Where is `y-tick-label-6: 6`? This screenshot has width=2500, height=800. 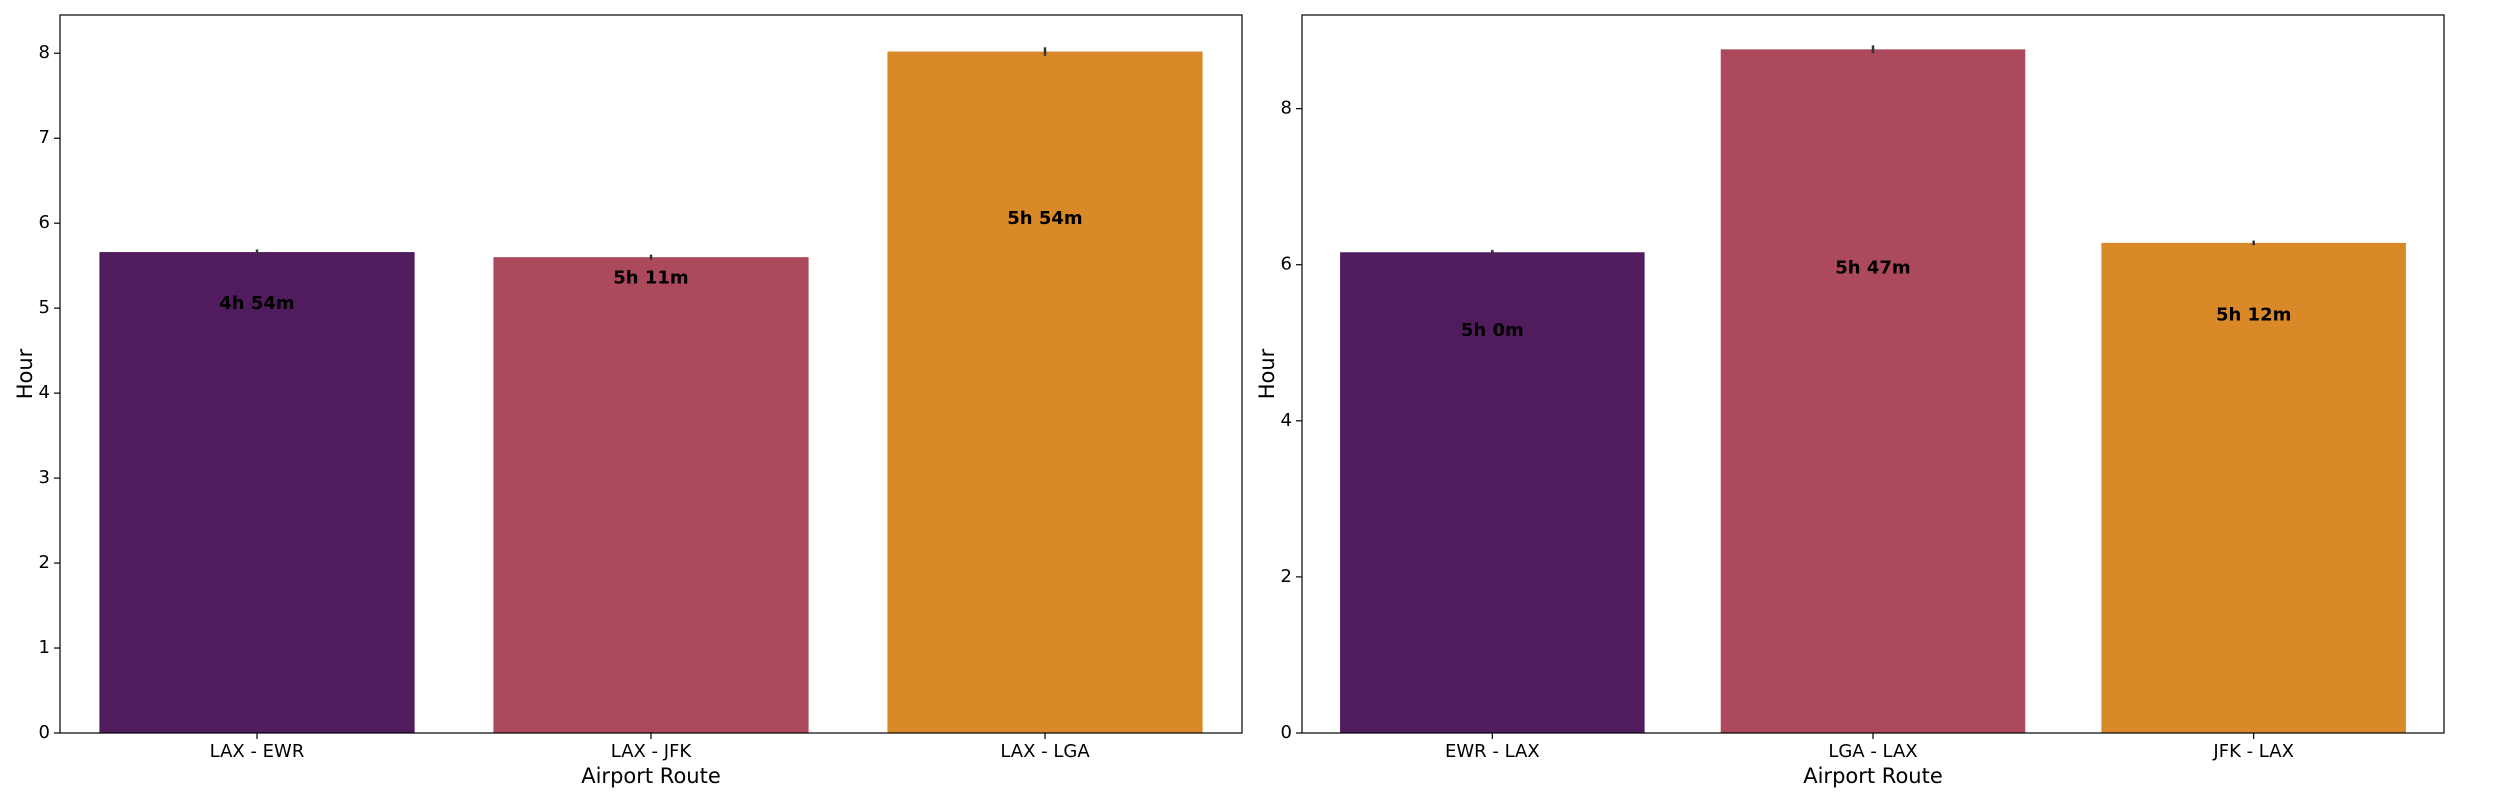 y-tick-label-6: 6 is located at coordinates (44, 222).